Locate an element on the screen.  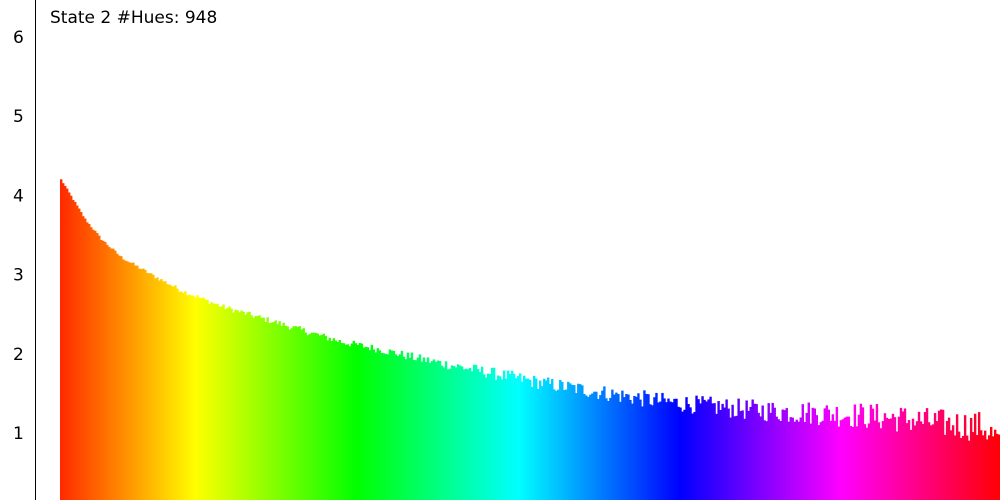
y-tick-label: 4 is located at coordinates (18, 196).